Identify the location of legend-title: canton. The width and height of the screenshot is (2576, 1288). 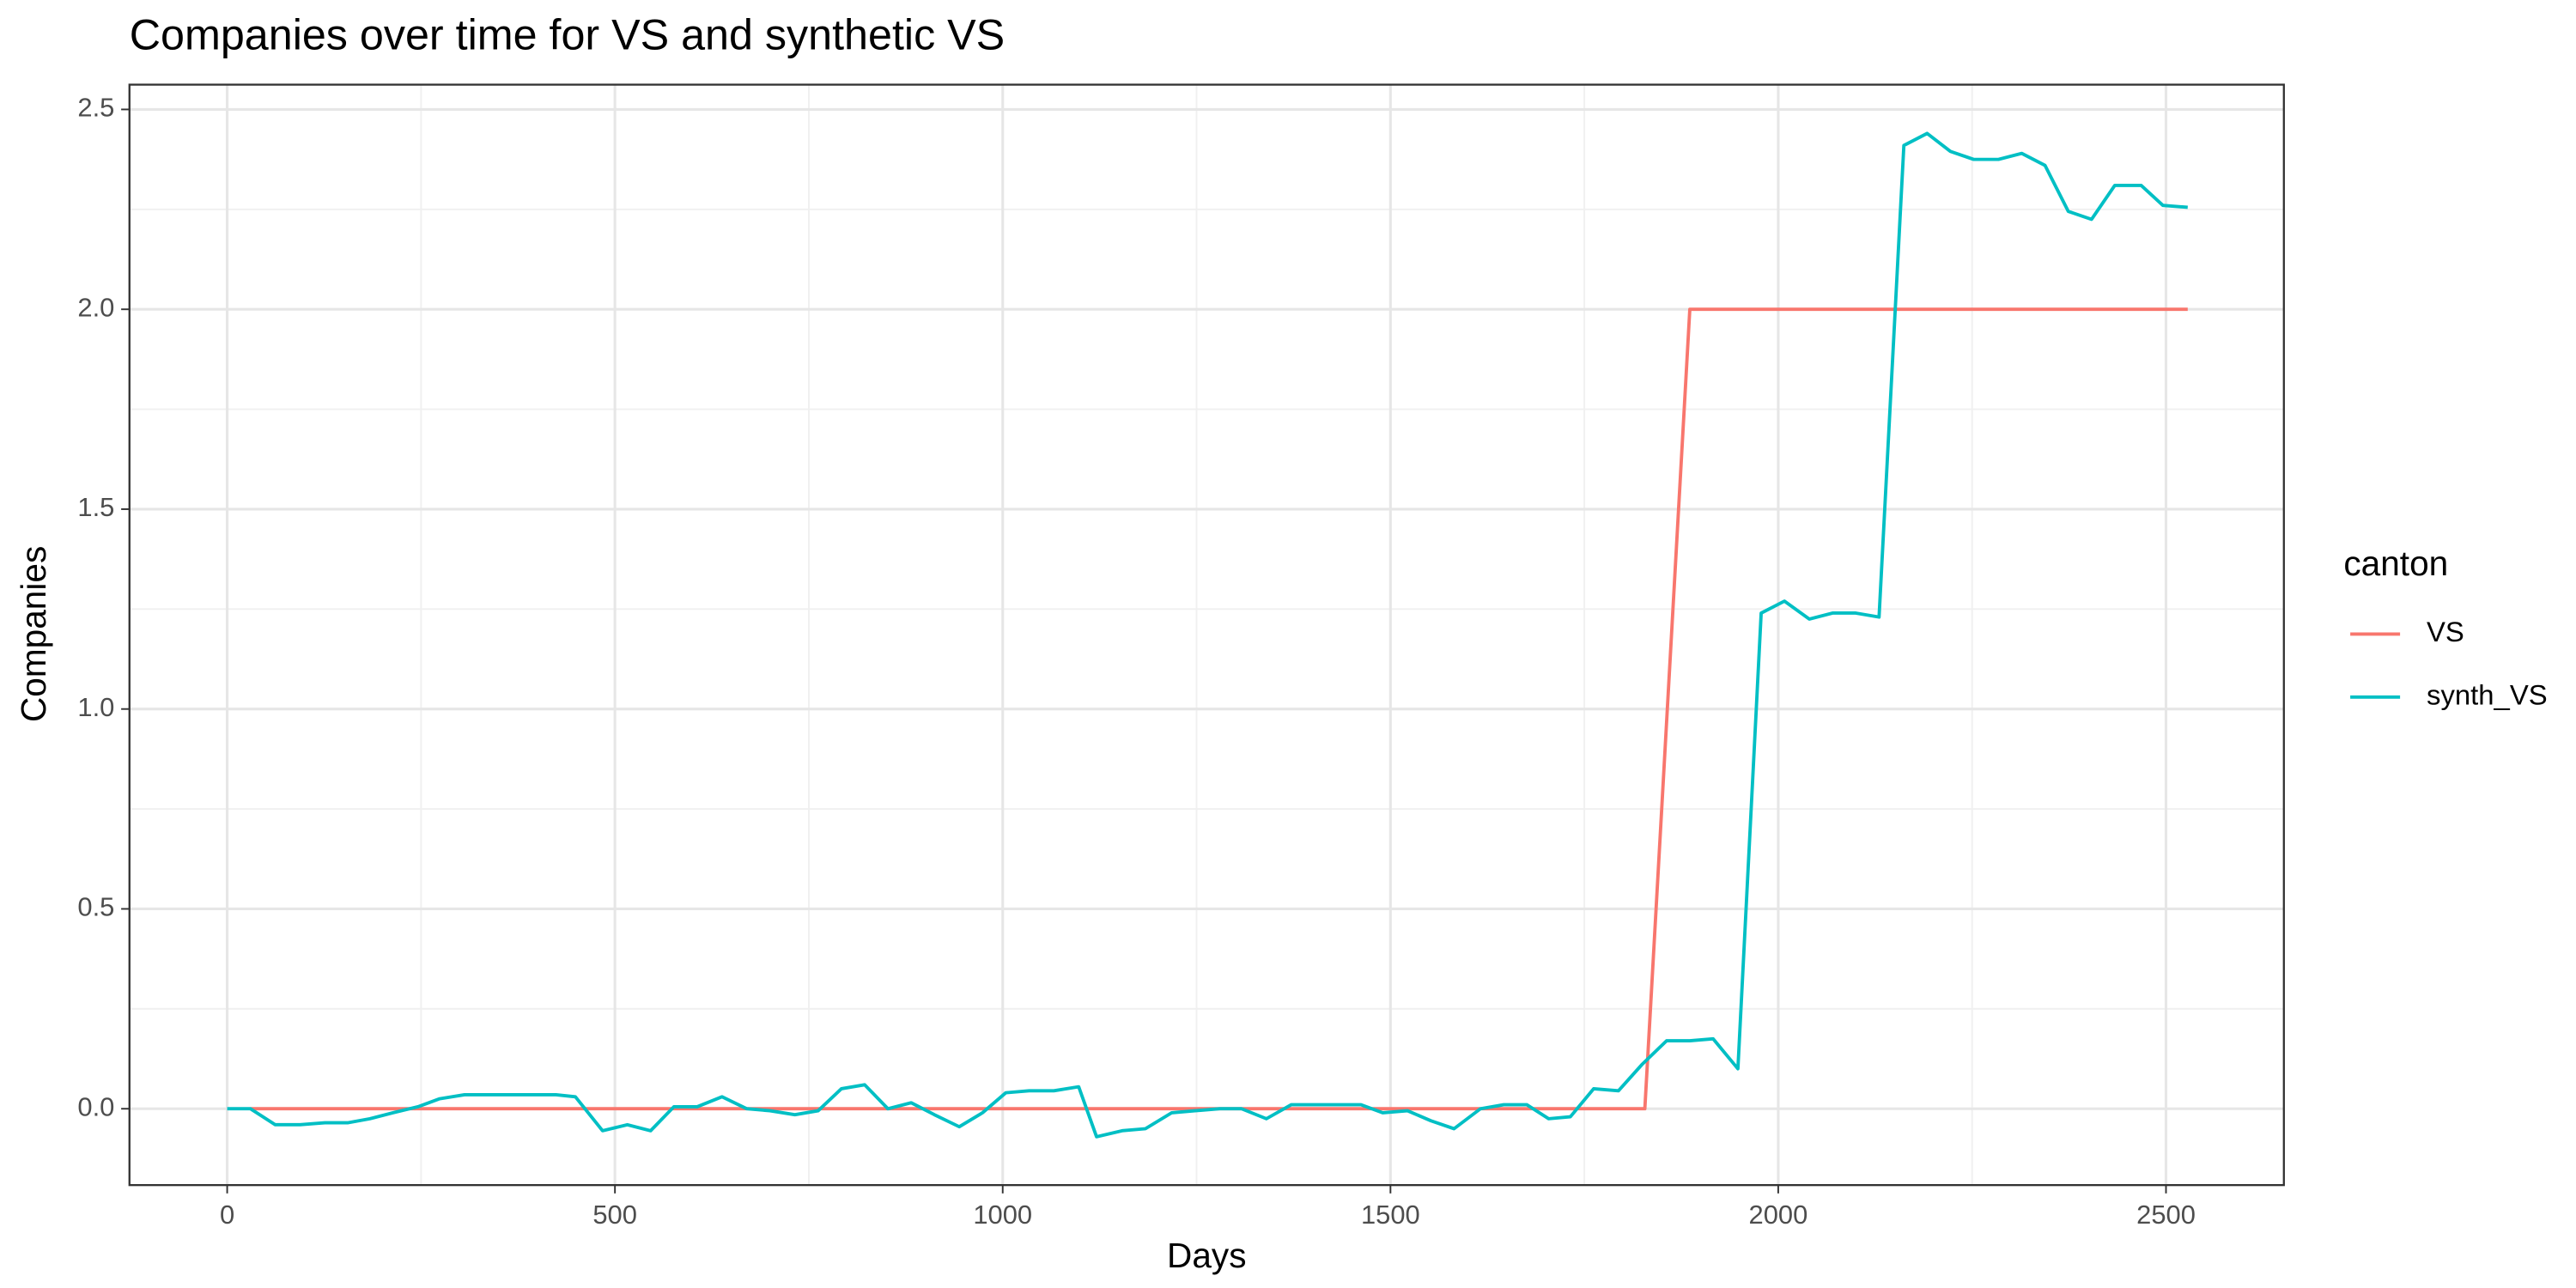
(2396, 563).